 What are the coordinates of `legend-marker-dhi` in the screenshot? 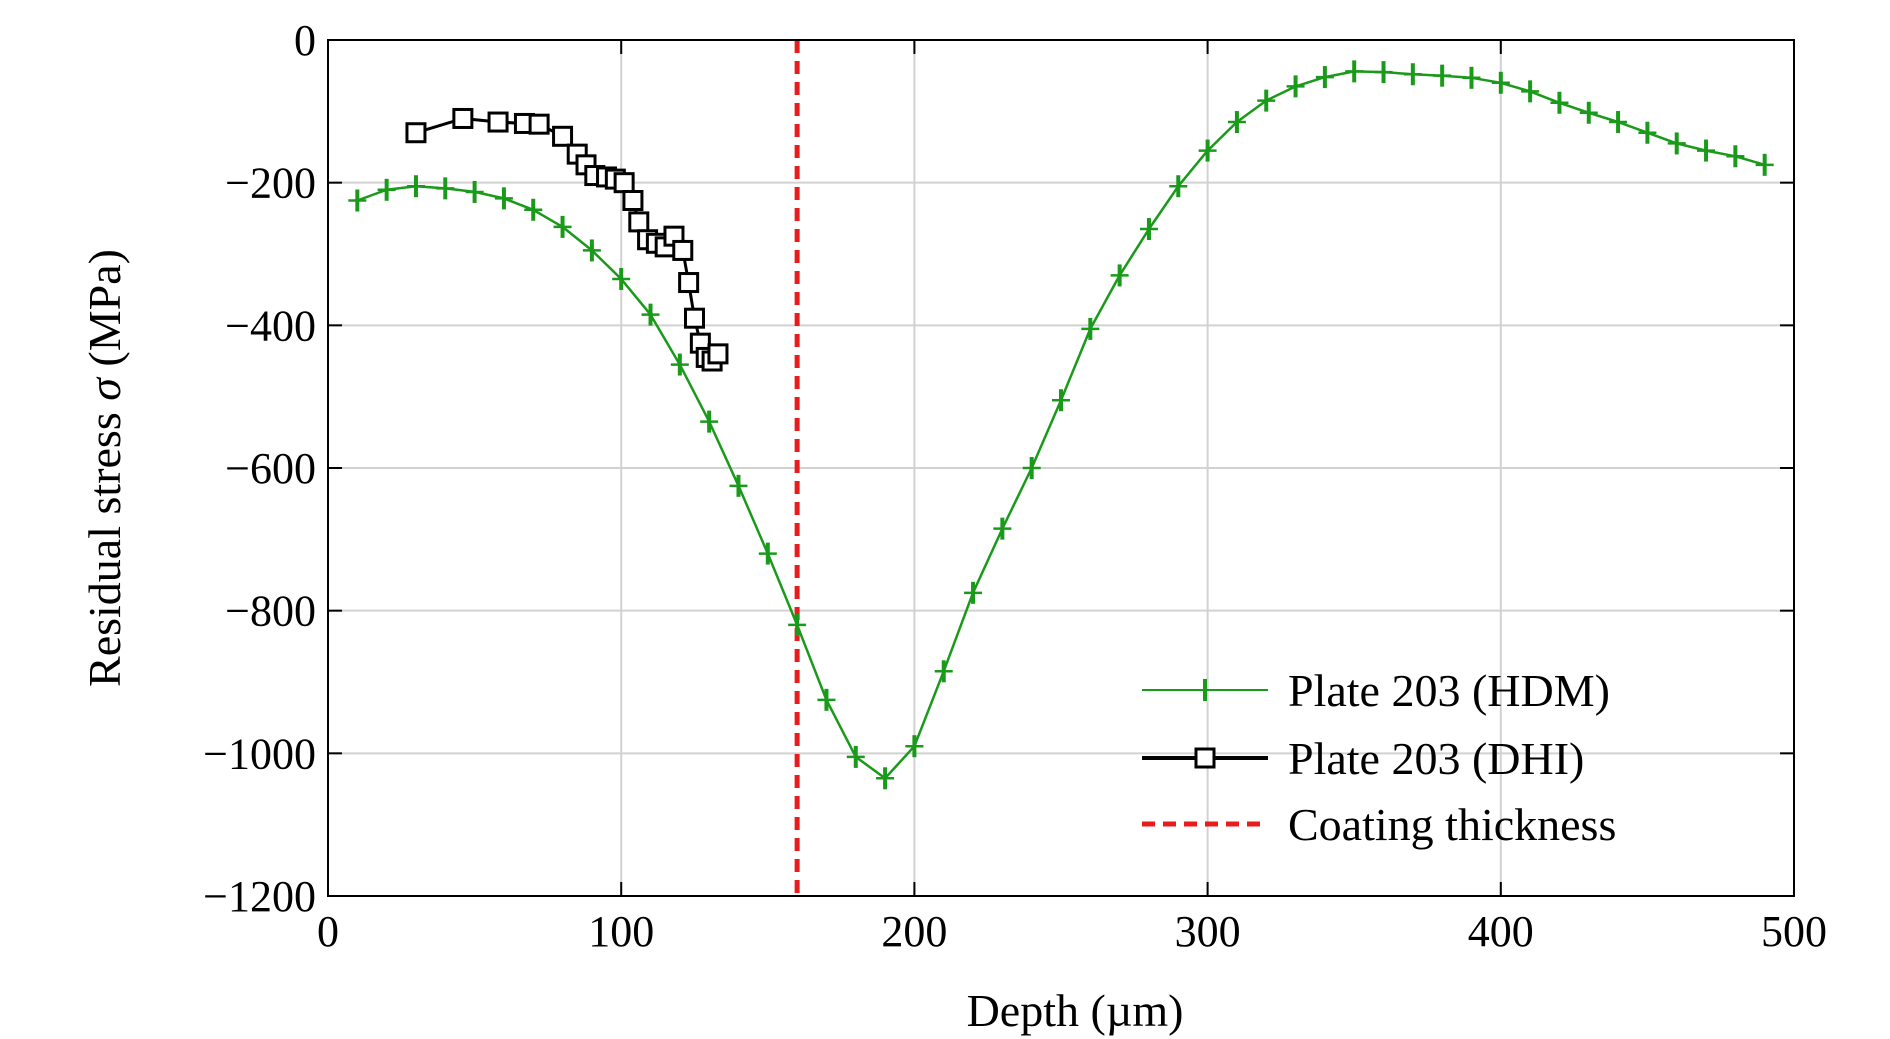 It's located at (1205, 758).